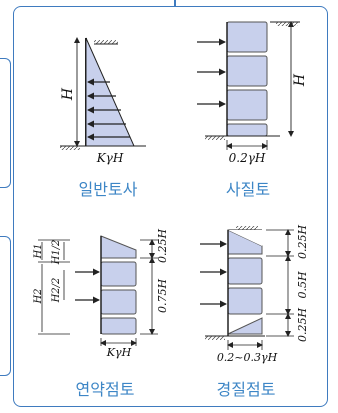 Image resolution: width=338 pixels, height=413 pixels. I want to click on diagram-stiff-clay: 0.25H 0.5H 0.25H 0.2~0.3γH 경질점토, so click(254, 312).